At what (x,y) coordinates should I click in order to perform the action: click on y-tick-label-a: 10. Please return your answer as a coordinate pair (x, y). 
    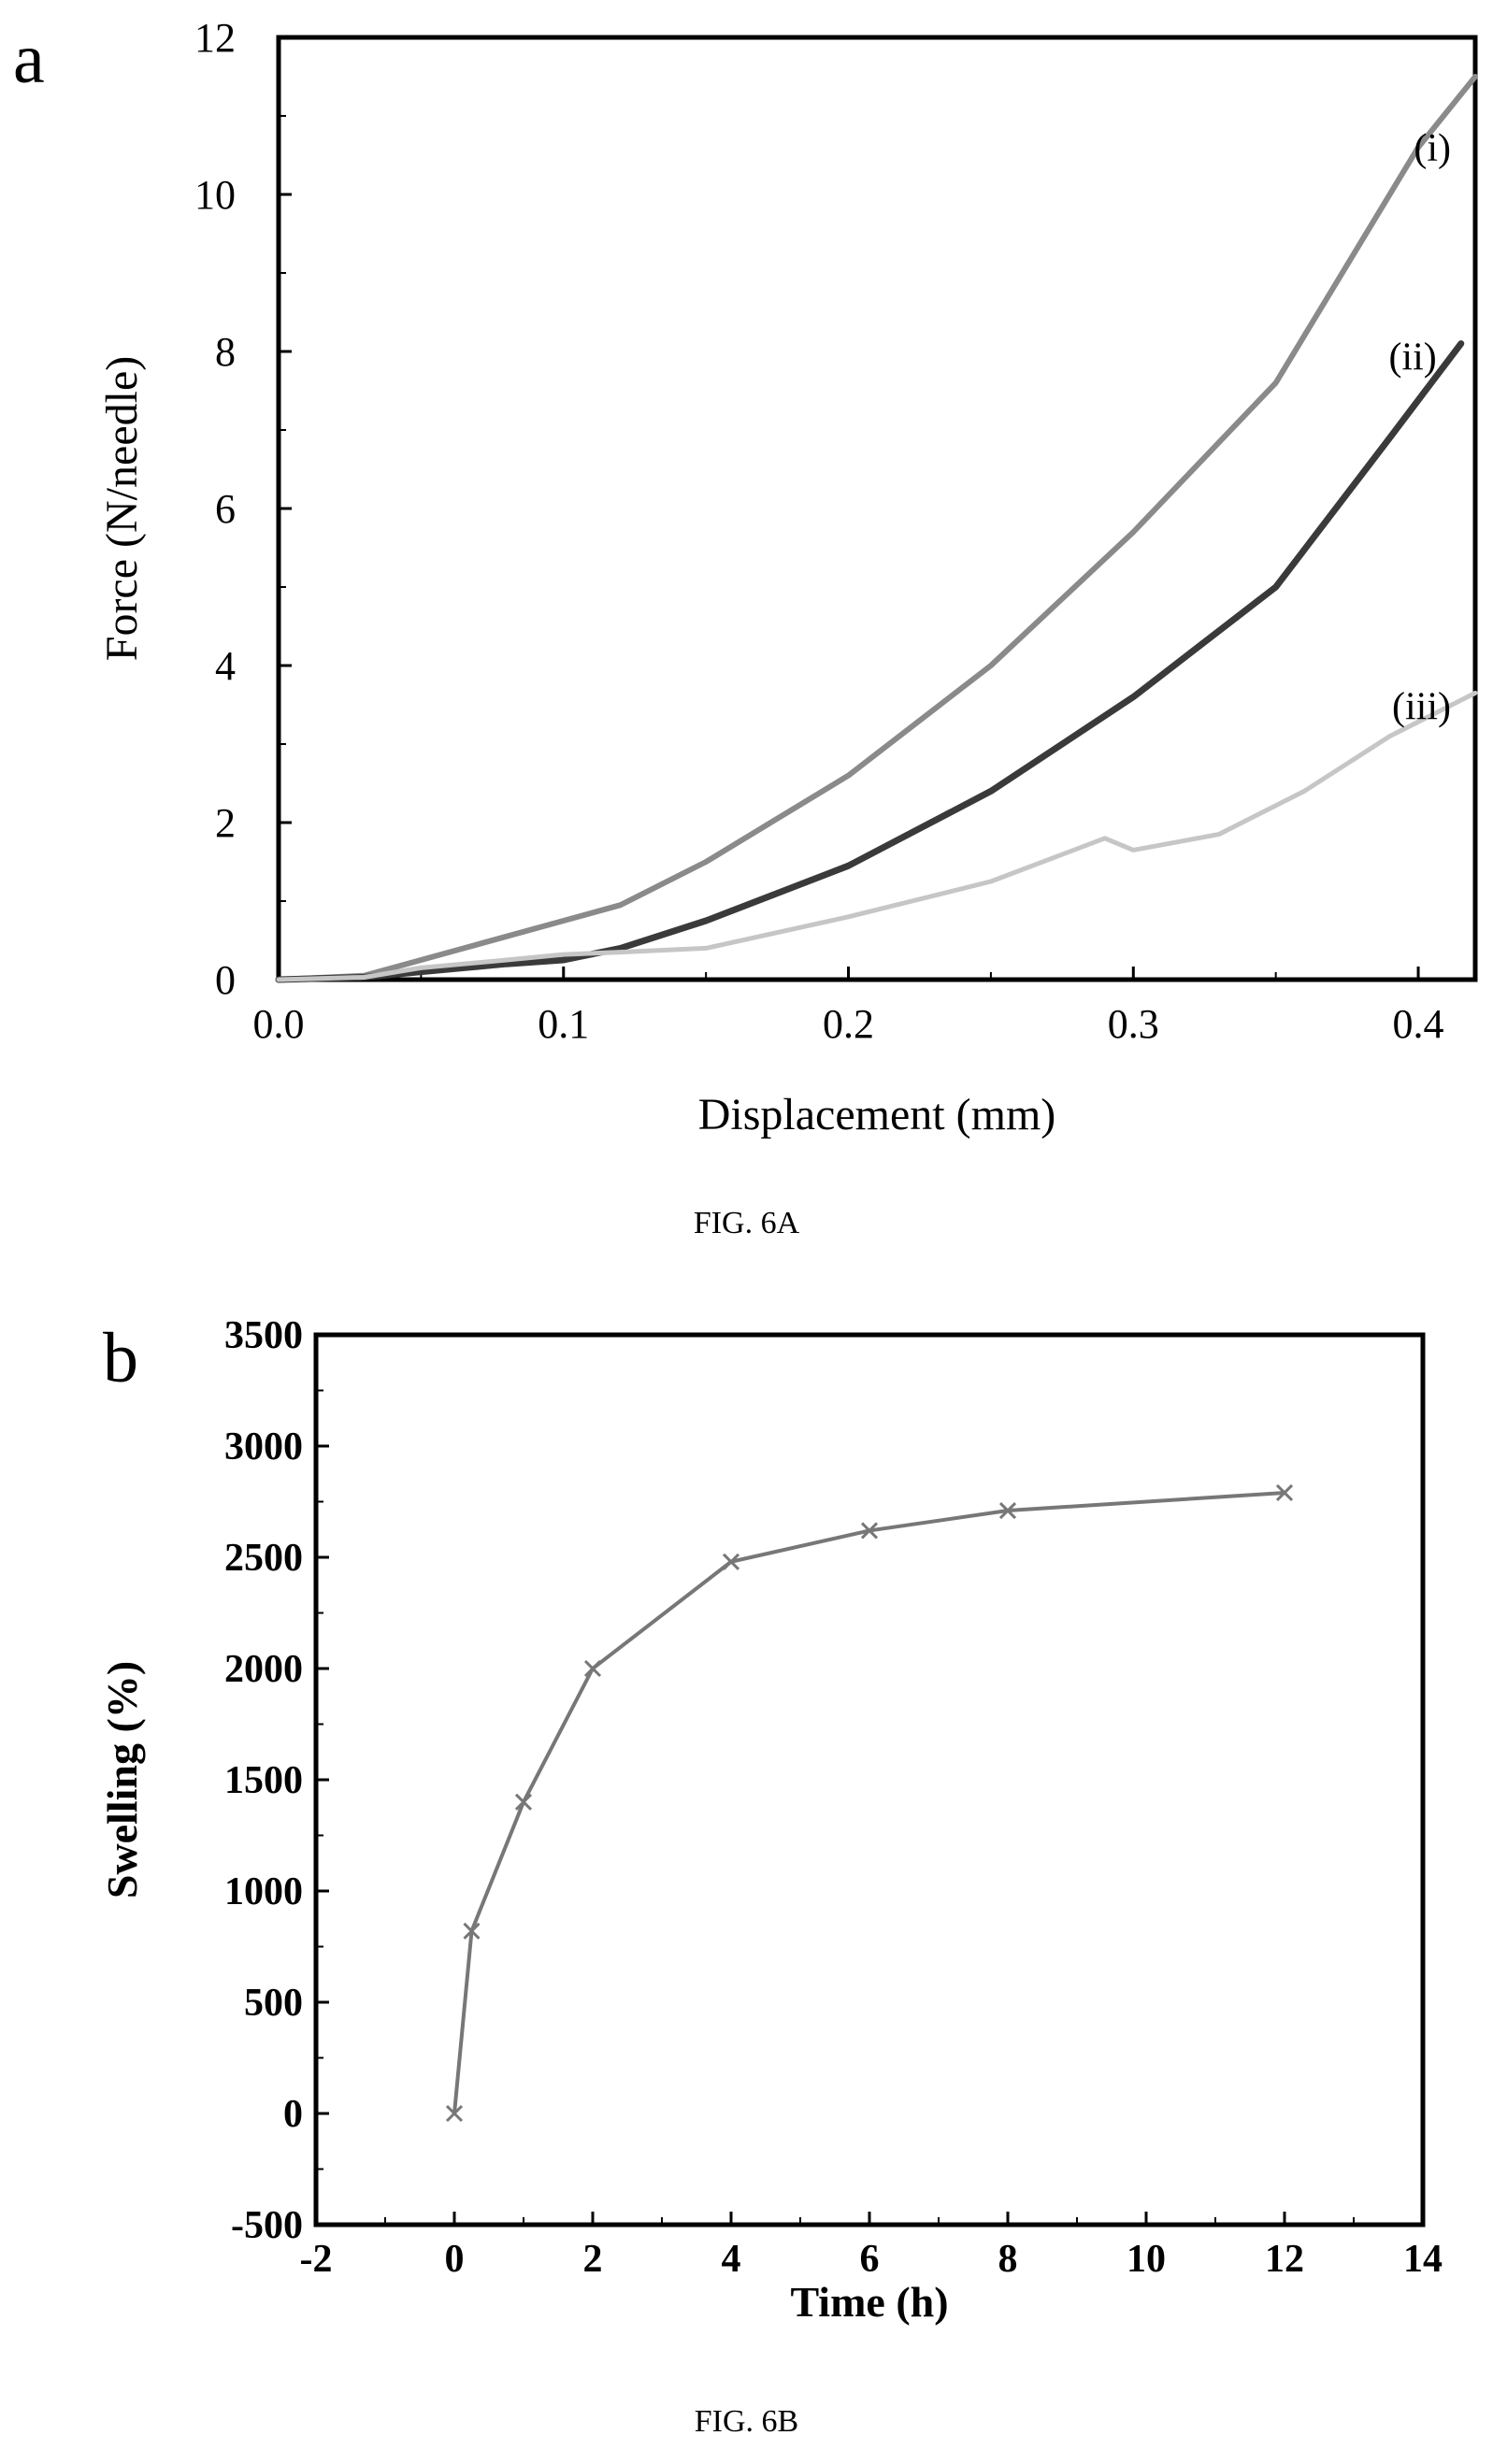
    Looking at the image, I should click on (215, 195).